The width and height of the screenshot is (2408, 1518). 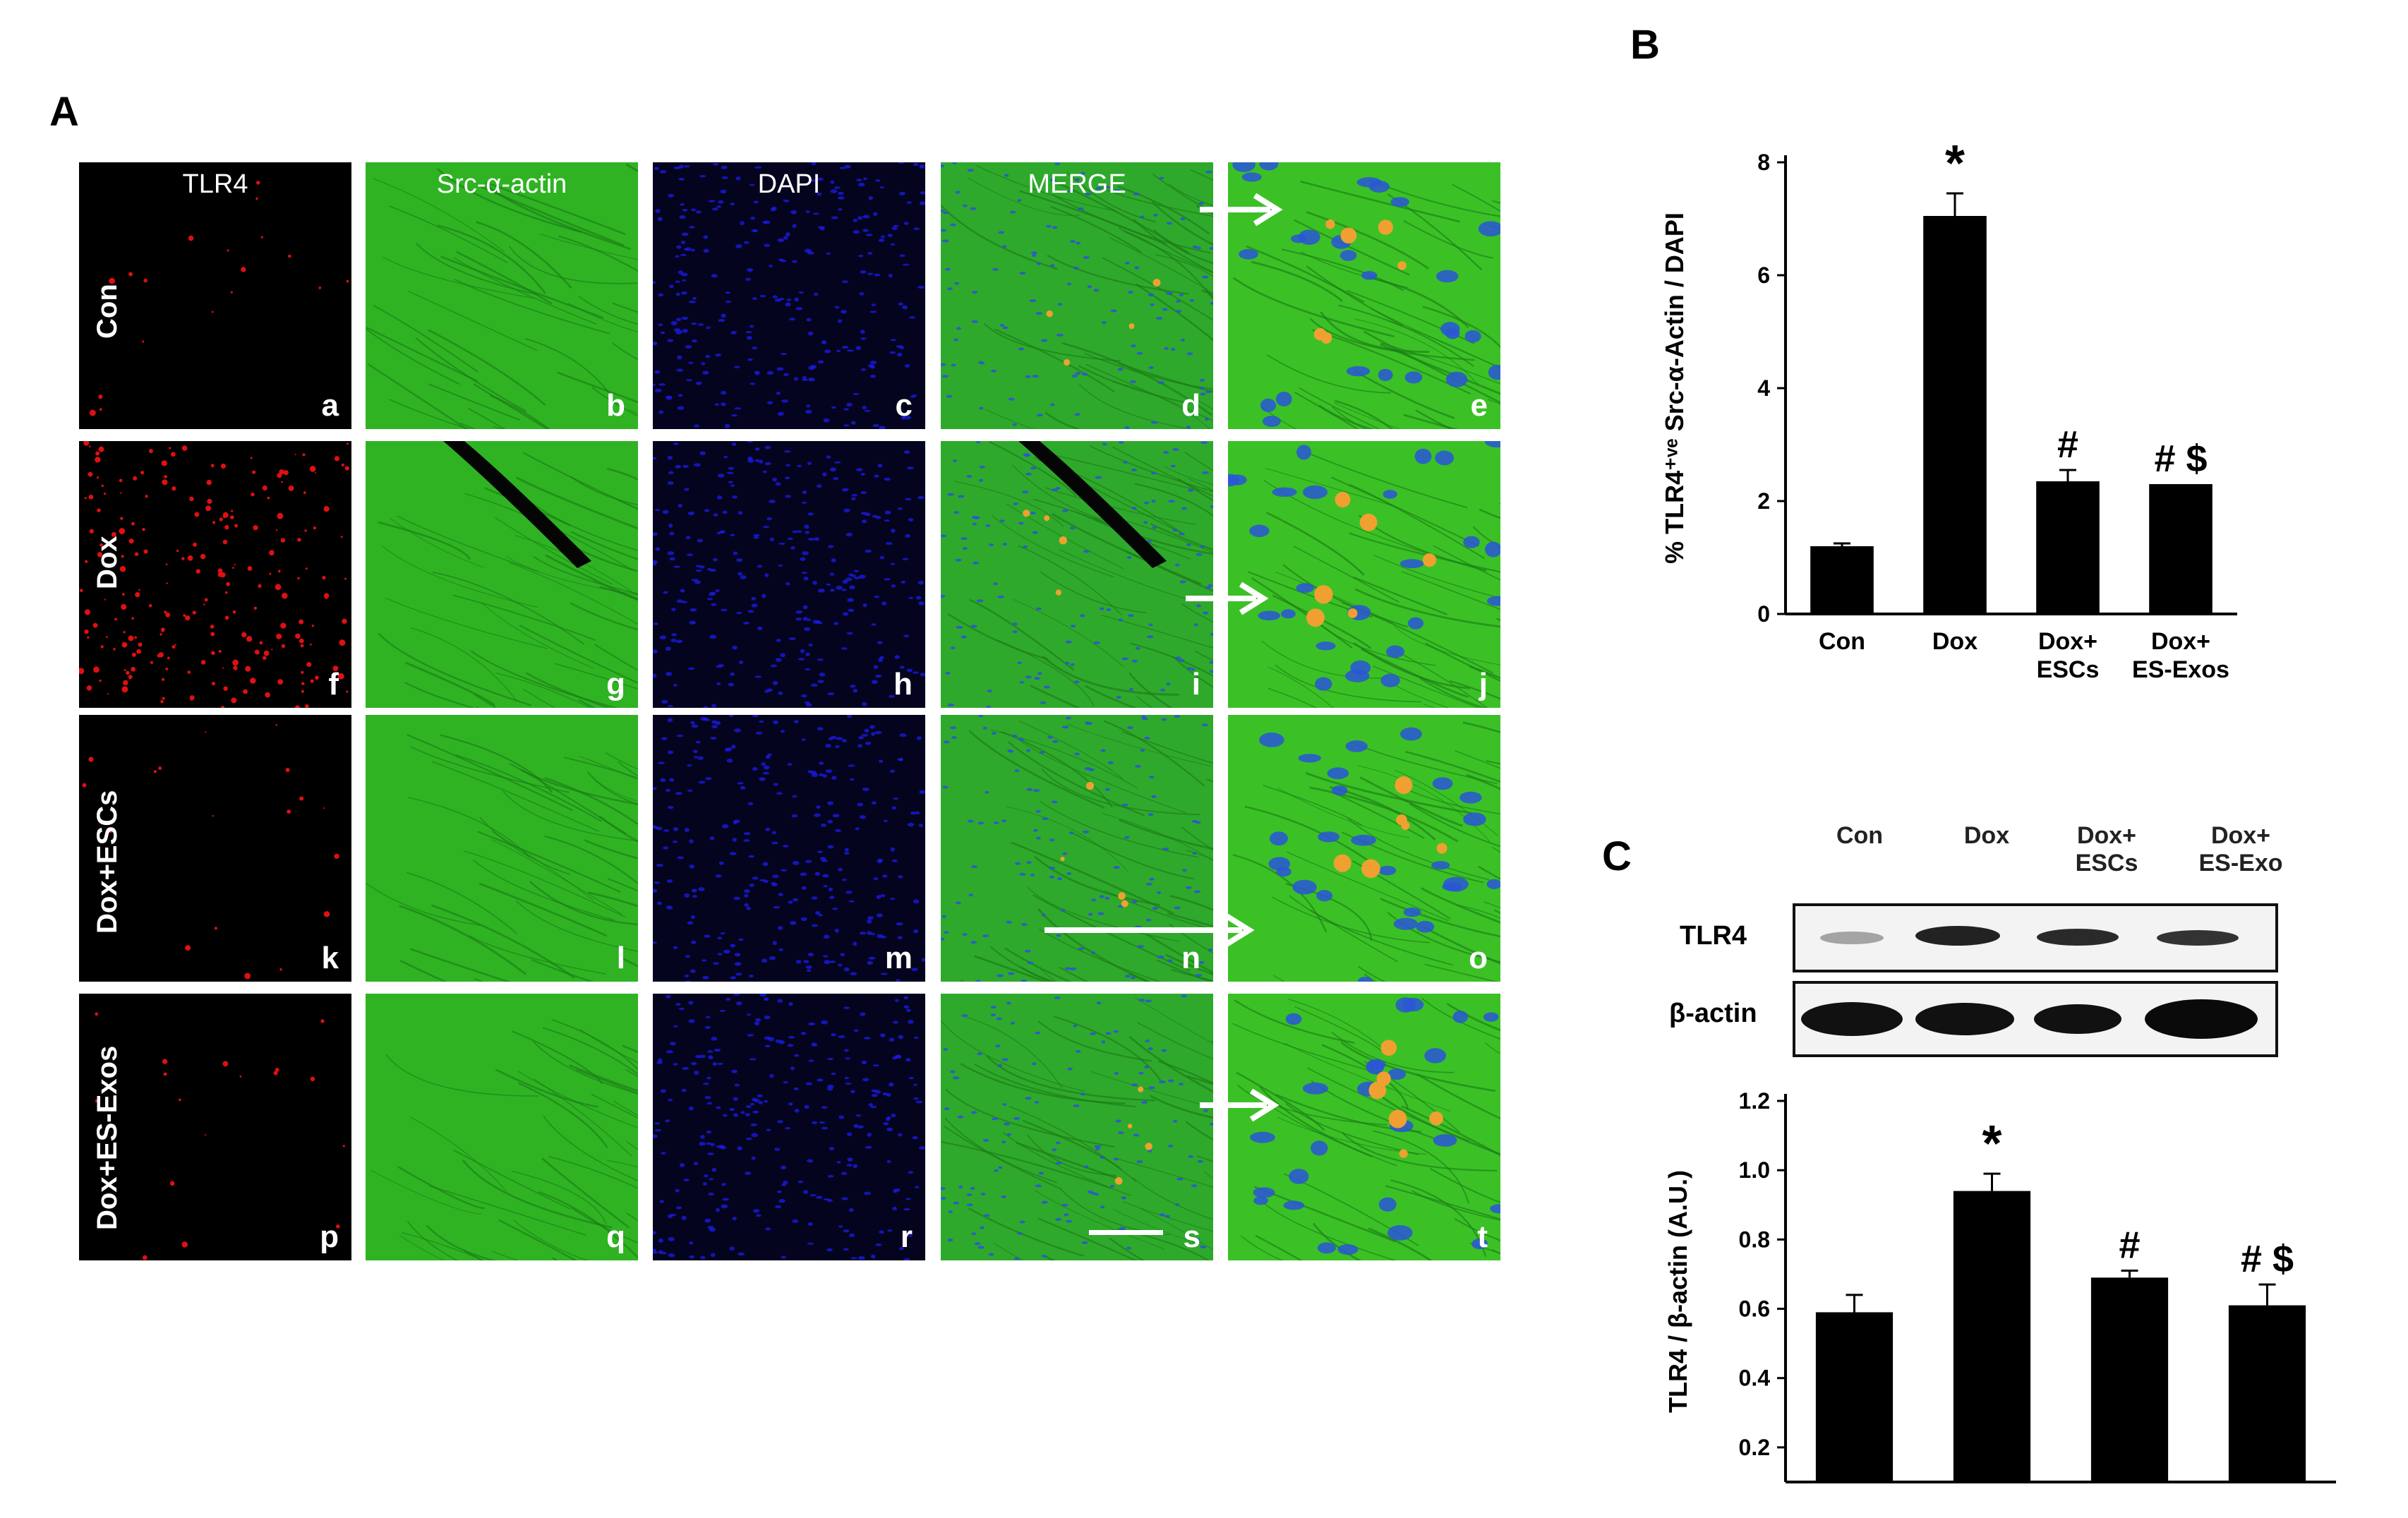 What do you see at coordinates (1190, 958) in the screenshot?
I see `tile-letter: n` at bounding box center [1190, 958].